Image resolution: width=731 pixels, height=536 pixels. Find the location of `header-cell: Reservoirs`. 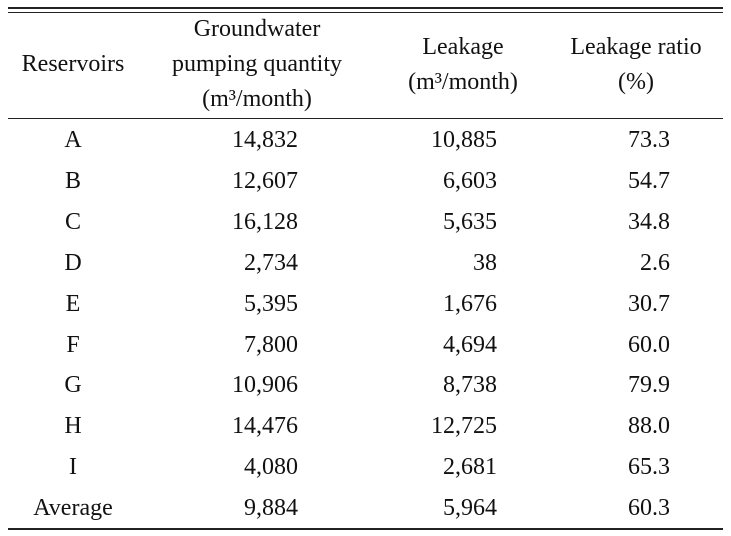

header-cell: Reservoirs is located at coordinates (73, 64).